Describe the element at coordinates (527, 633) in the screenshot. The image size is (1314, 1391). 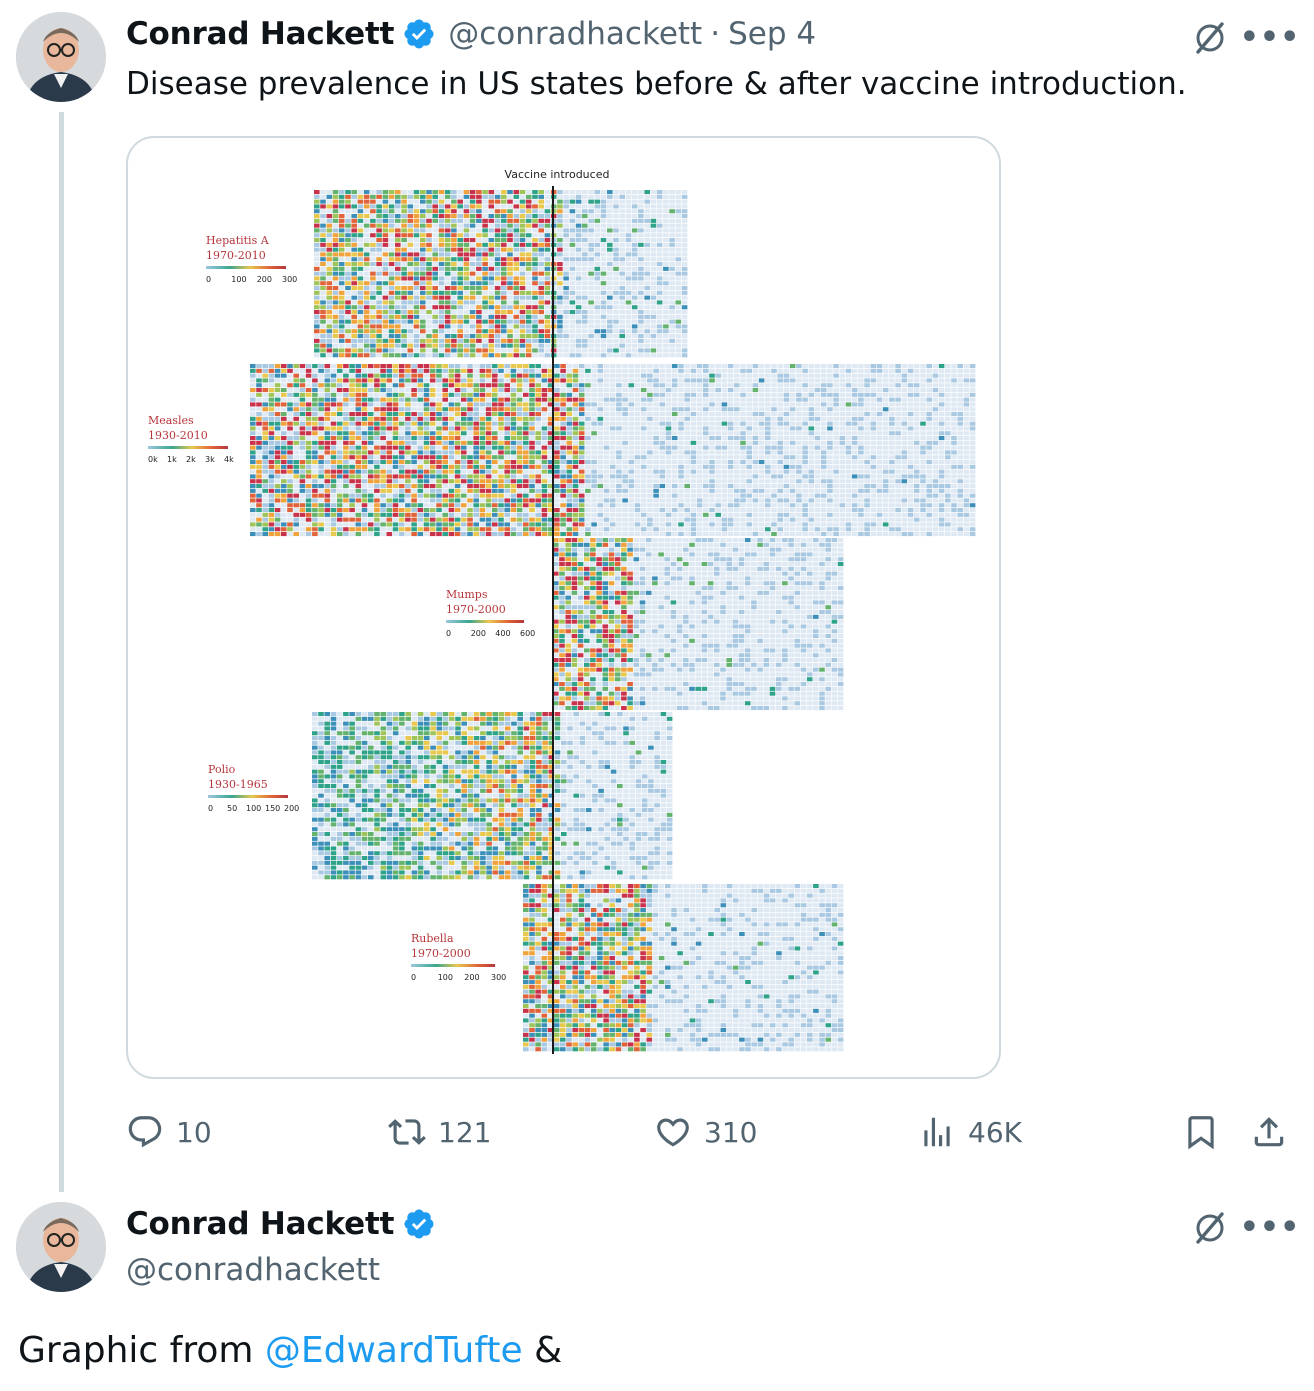
I see `scale-tick-label: 600` at that location.